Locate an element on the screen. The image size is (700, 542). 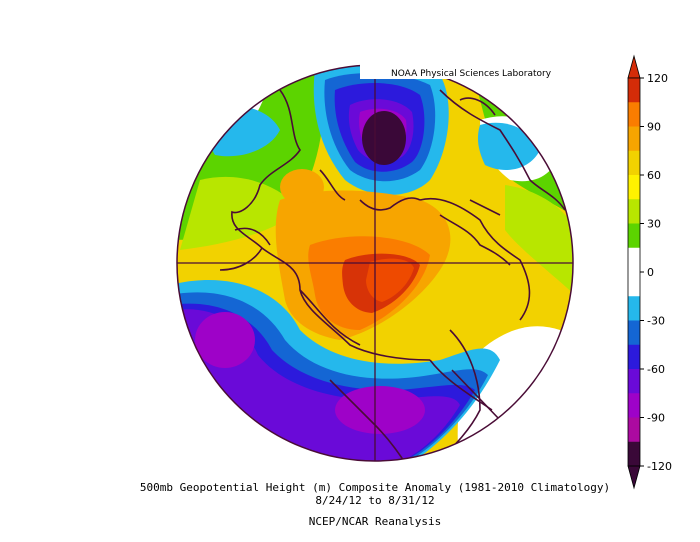
credit-box is located at coordinates (471, 71).